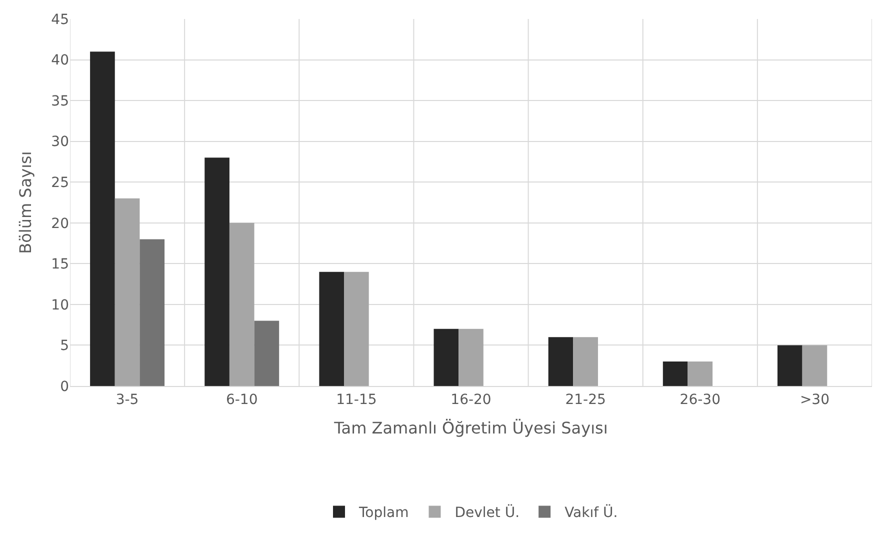 This screenshot has height=540, width=892. What do you see at coordinates (815, 400) in the screenshot?
I see `x-tick-label: >30` at bounding box center [815, 400].